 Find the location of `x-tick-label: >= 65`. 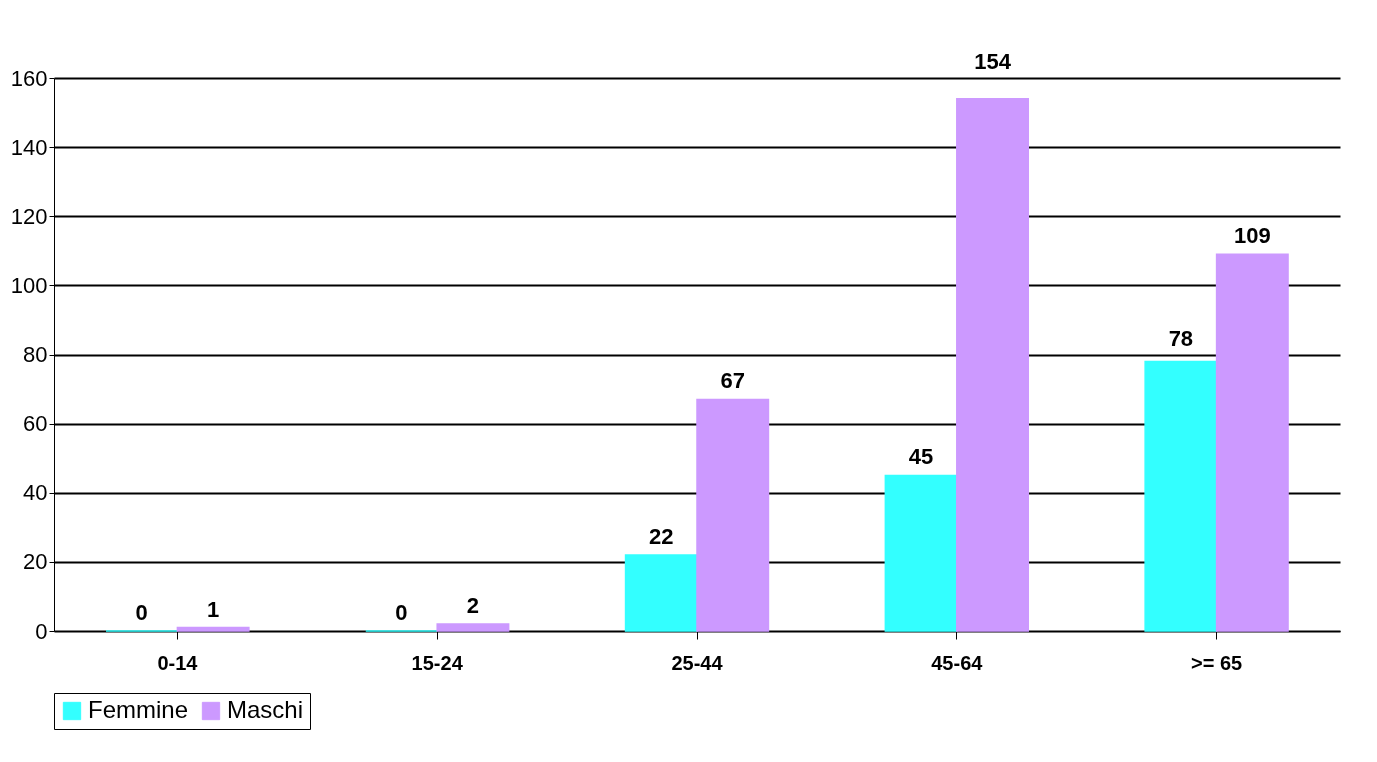

x-tick-label: >= 65 is located at coordinates (1217, 662).